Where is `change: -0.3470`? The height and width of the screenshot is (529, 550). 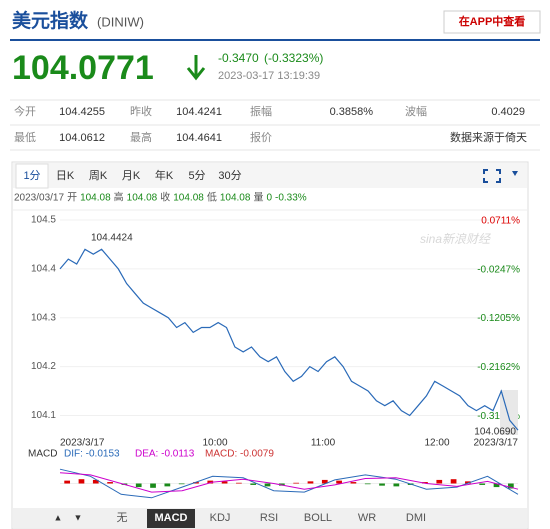
change: -0.3470 is located at coordinates (238, 58).